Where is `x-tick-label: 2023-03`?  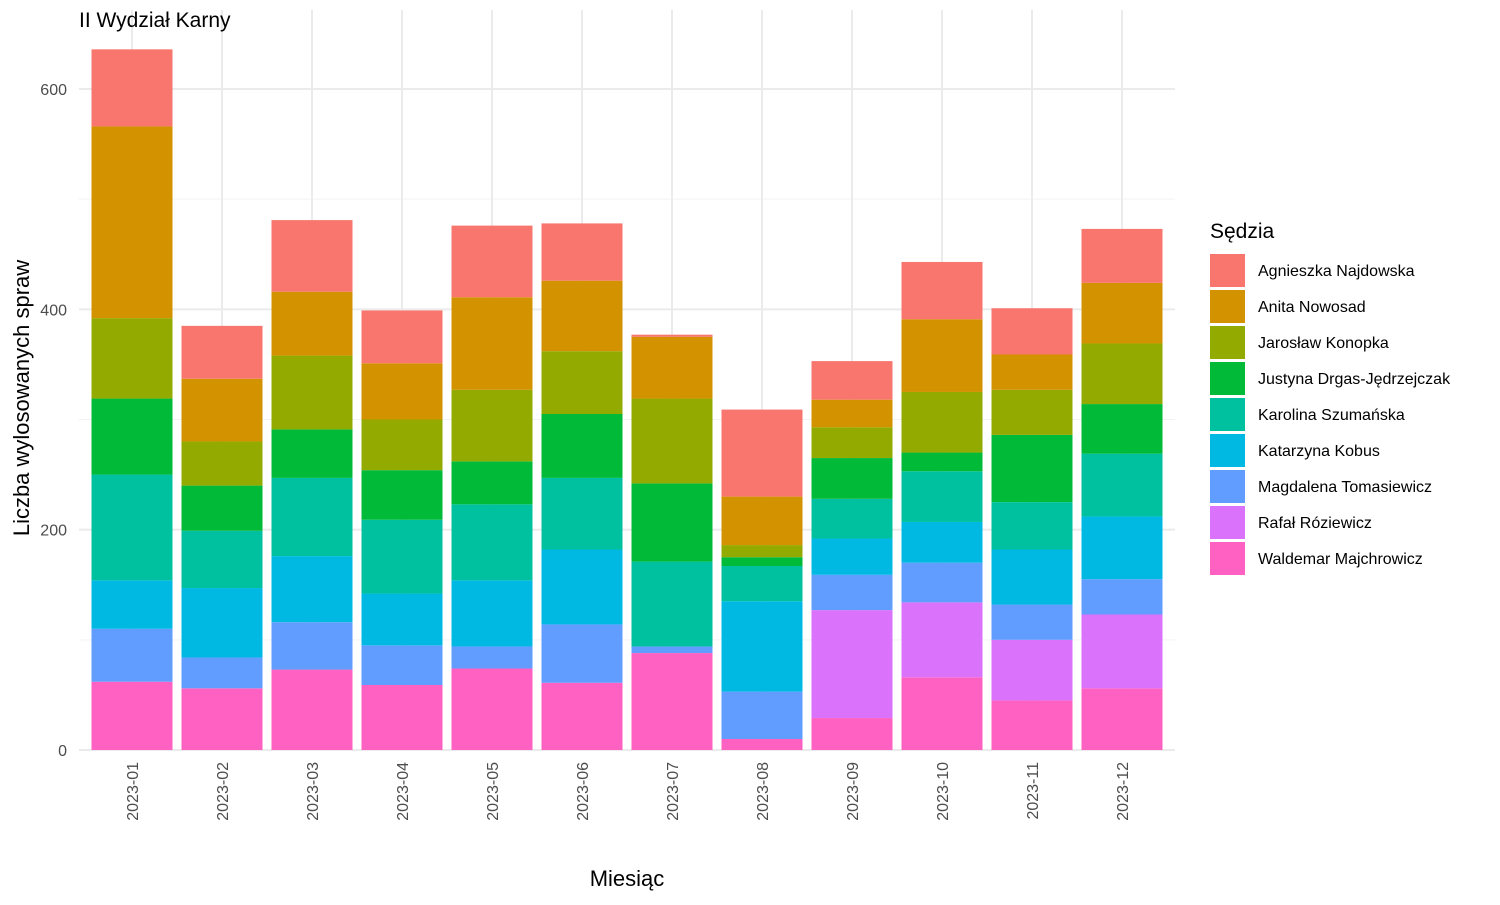 x-tick-label: 2023-03 is located at coordinates (313, 791).